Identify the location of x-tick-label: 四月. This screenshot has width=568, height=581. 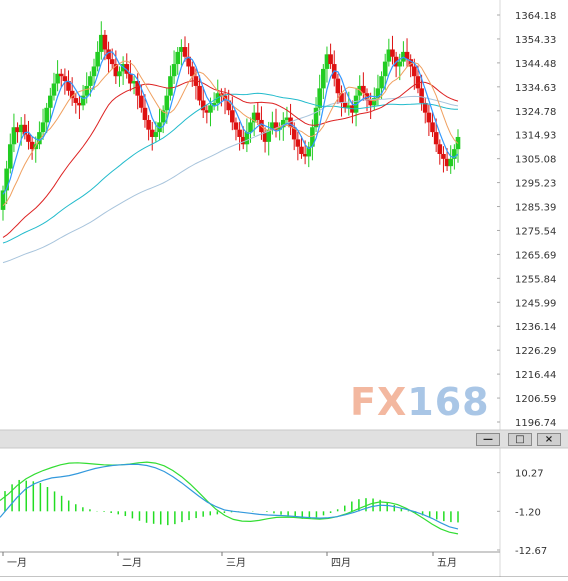
(341, 563).